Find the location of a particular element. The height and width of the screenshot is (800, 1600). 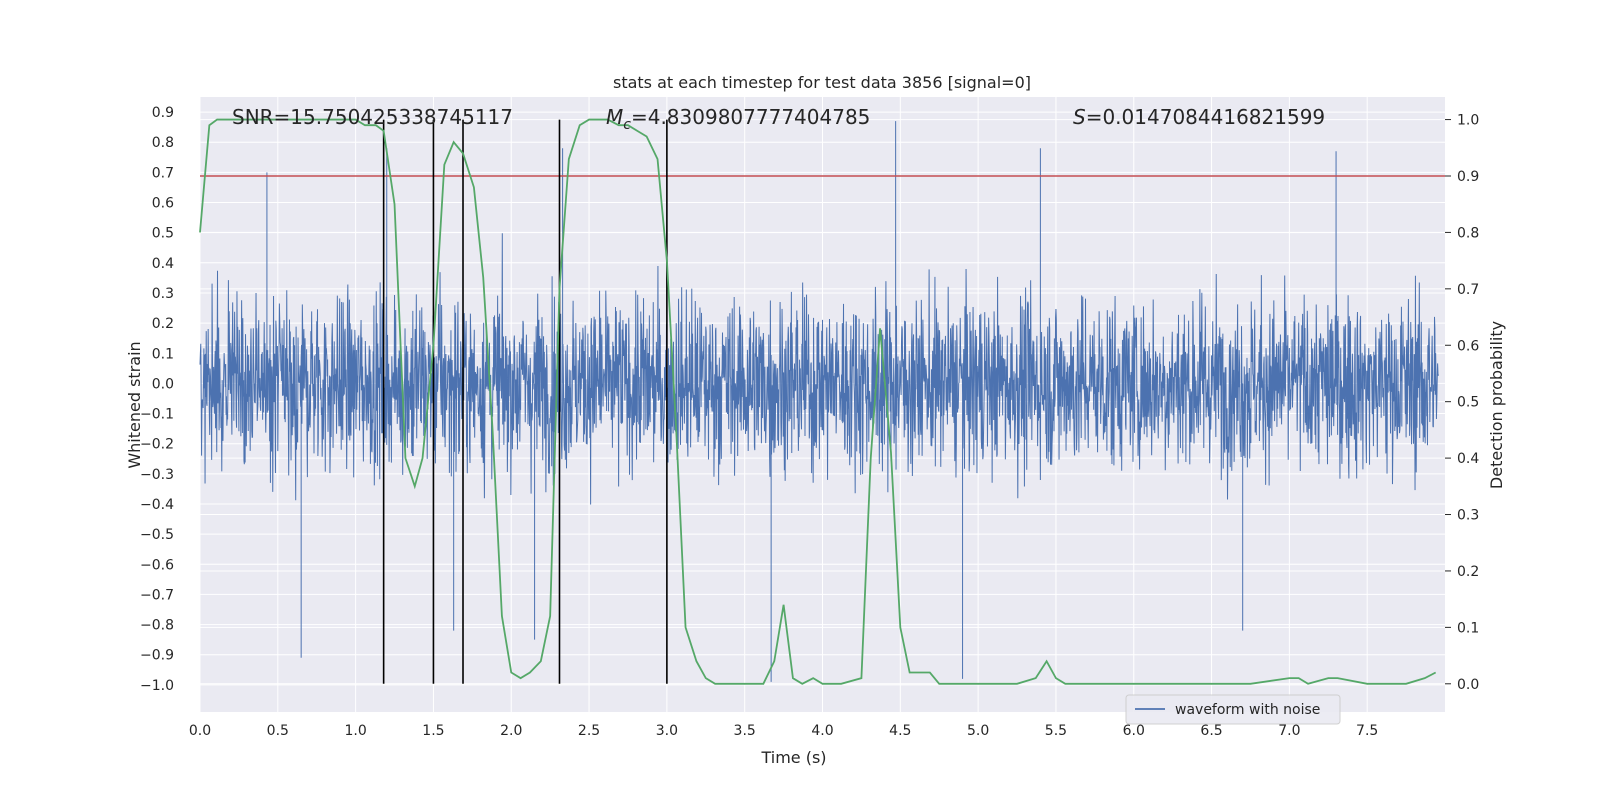

snr-annotation: SNR=15.750425338745117 is located at coordinates (372, 117).